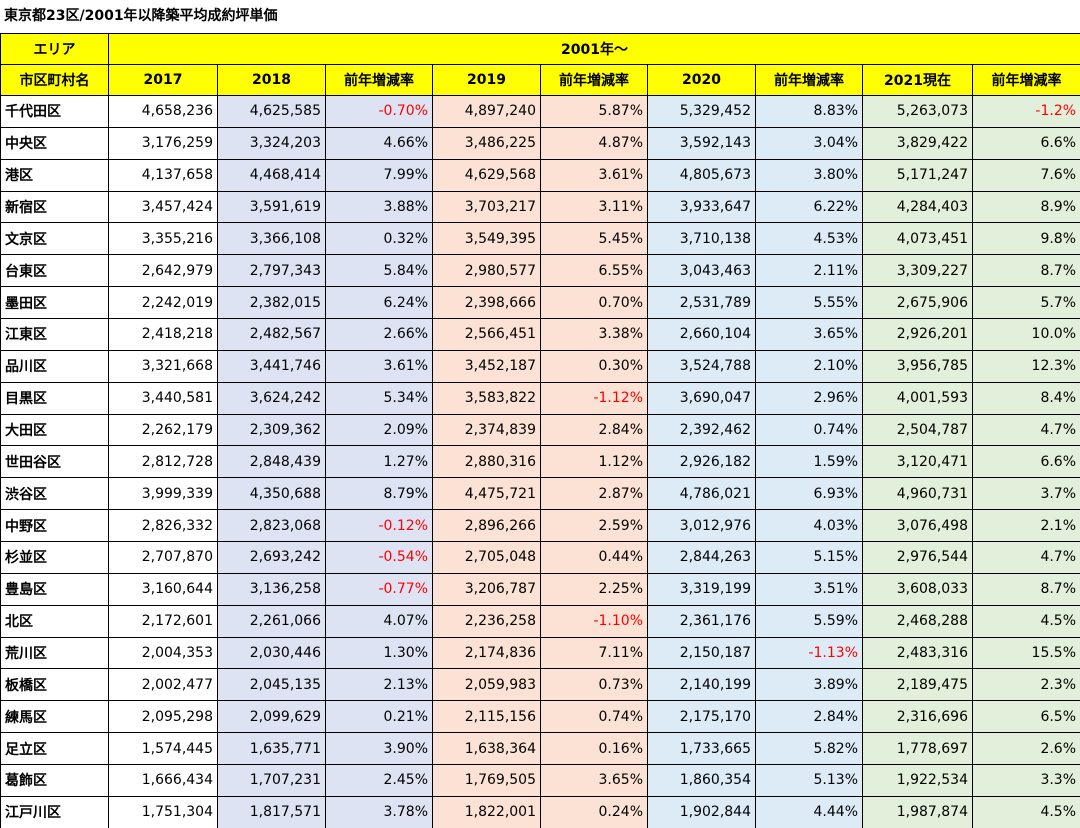 Image resolution: width=1080 pixels, height=828 pixels. What do you see at coordinates (163, 143) in the screenshot?
I see `value-cell: 3,176,259` at bounding box center [163, 143].